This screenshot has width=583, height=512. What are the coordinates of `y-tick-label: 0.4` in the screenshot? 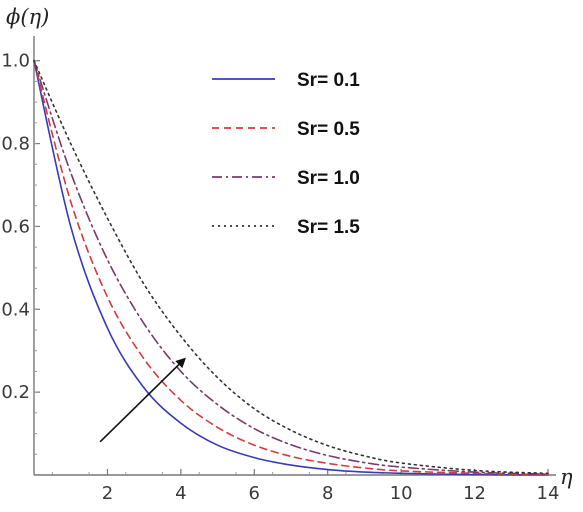 It's located at (15, 309).